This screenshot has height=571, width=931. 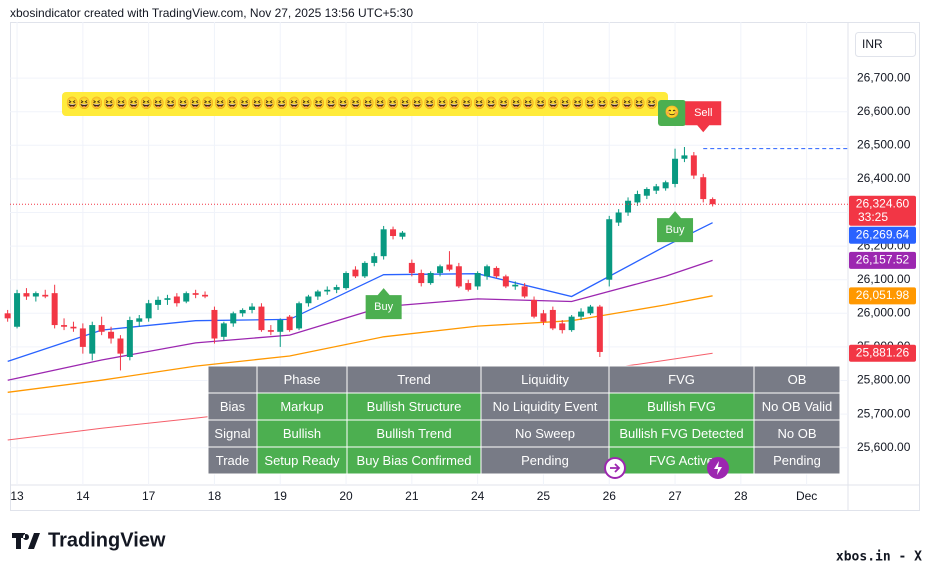 I want to click on x-tick-label: 21, so click(x=412, y=496).